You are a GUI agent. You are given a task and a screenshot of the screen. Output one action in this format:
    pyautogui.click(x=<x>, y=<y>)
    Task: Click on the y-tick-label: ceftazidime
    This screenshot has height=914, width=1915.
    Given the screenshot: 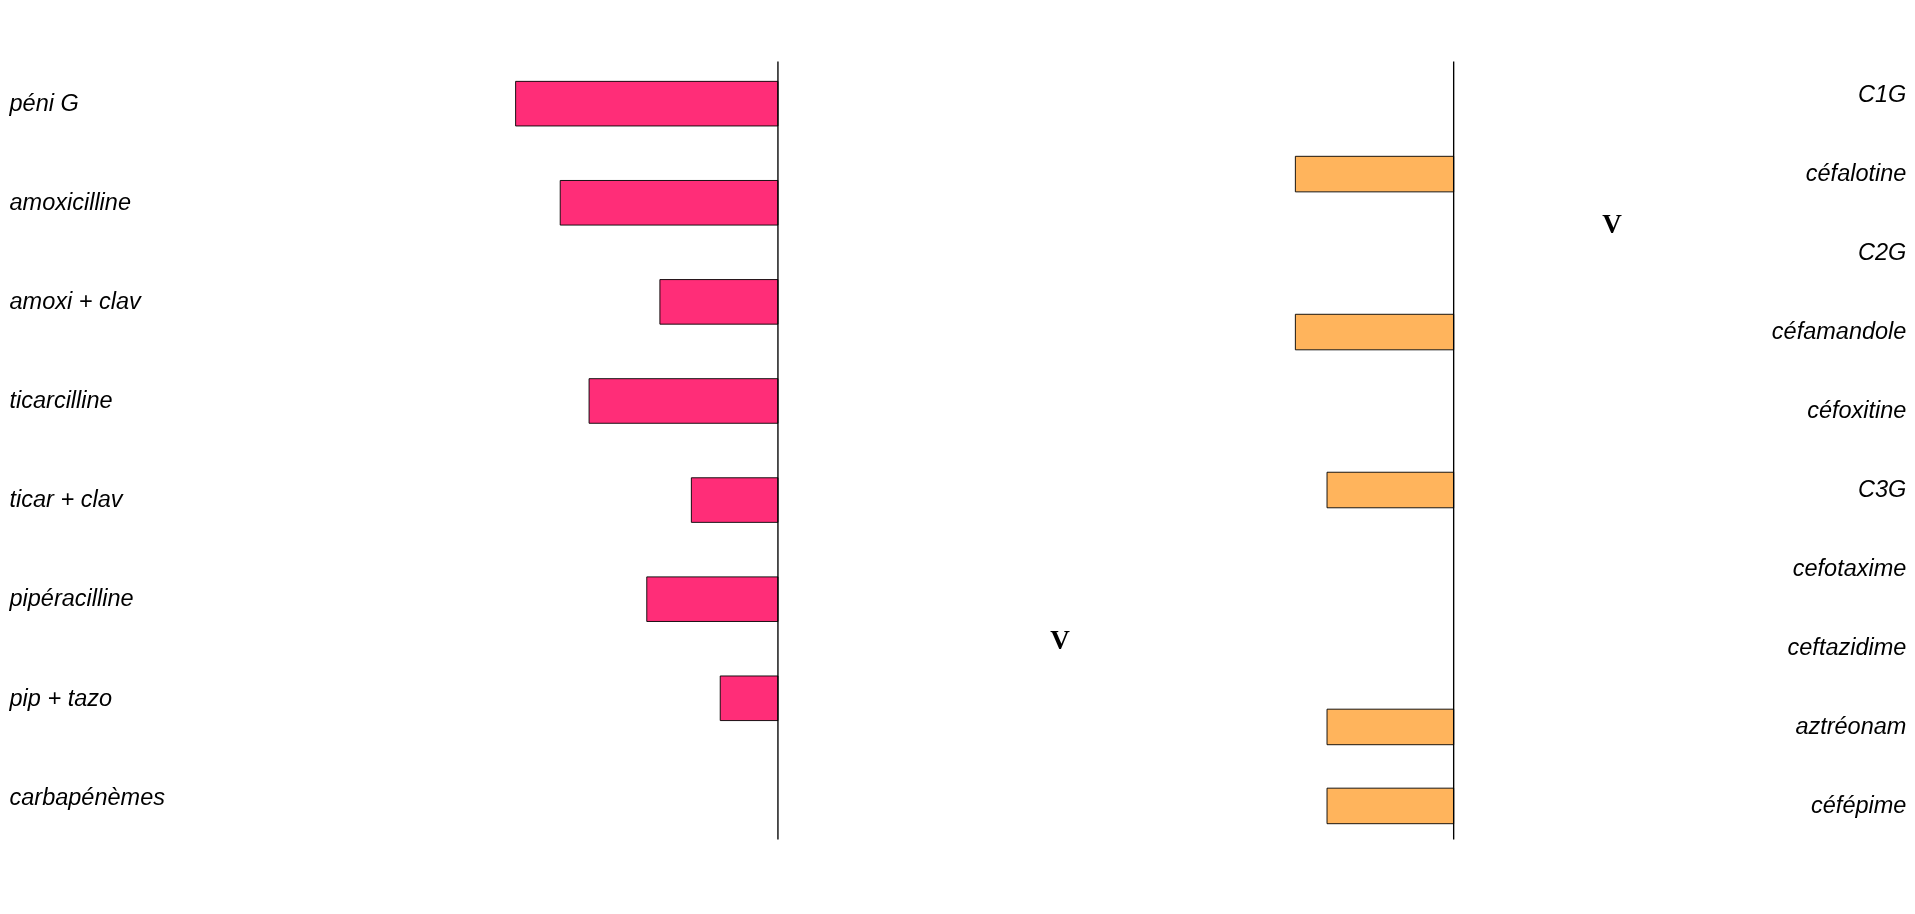 What is the action you would take?
    pyautogui.click(x=1847, y=647)
    